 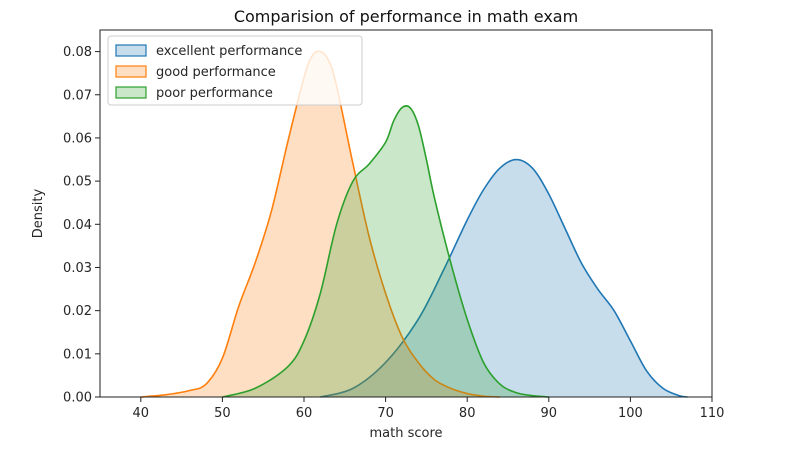 What do you see at coordinates (304, 413) in the screenshot?
I see `x-tick-label: 60` at bounding box center [304, 413].